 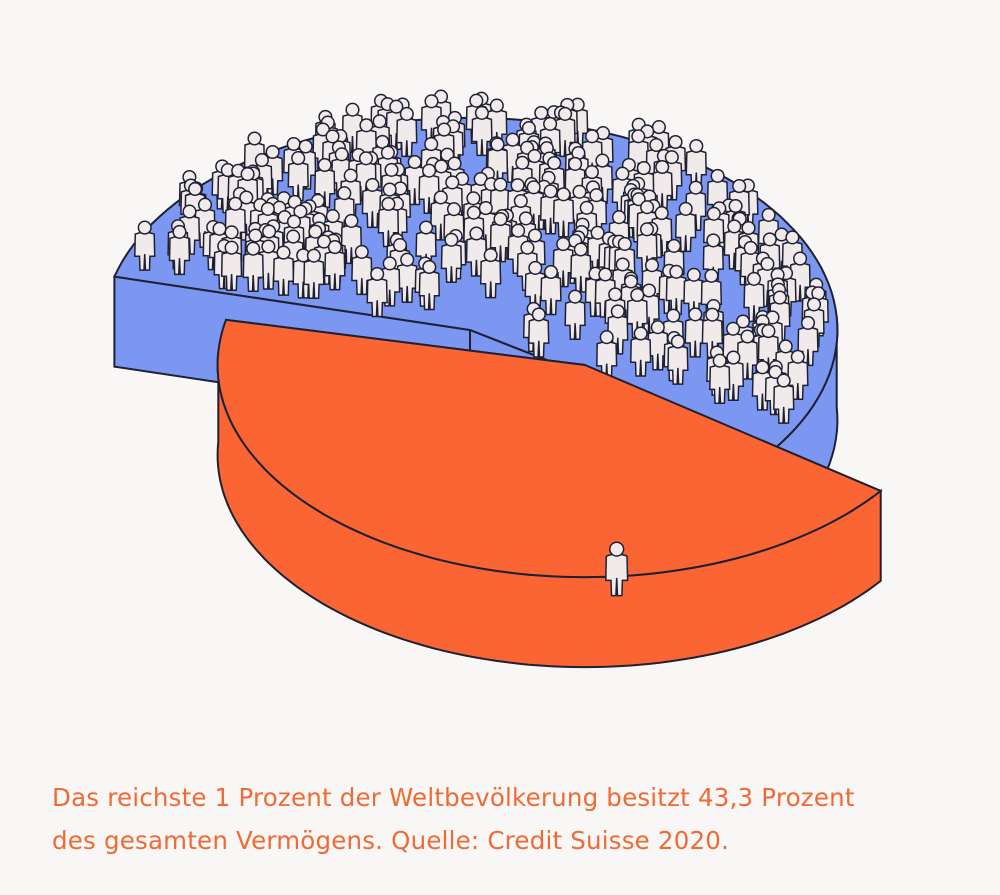 I want to click on single-person-figure, so click(x=617, y=569).